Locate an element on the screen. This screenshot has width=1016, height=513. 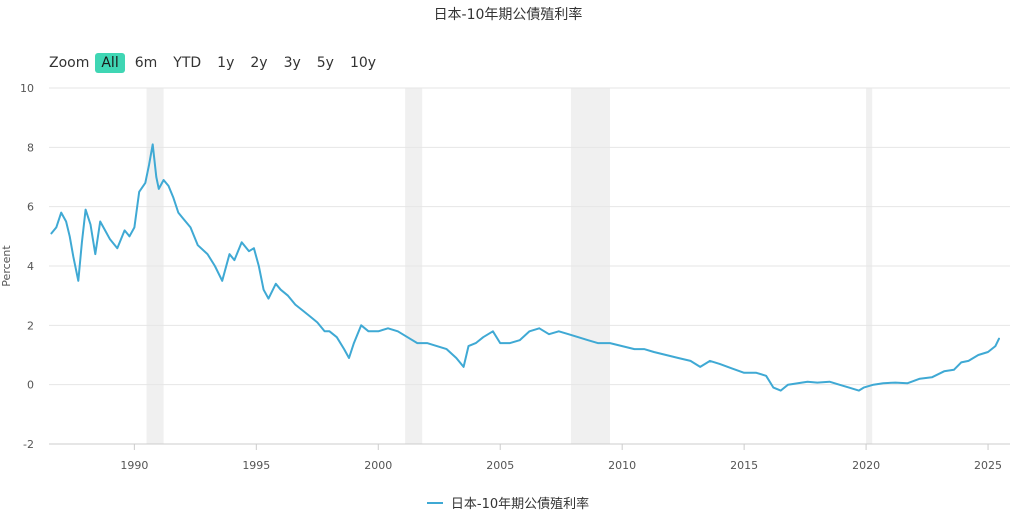
zoom-button-all: All is located at coordinates (110, 63).